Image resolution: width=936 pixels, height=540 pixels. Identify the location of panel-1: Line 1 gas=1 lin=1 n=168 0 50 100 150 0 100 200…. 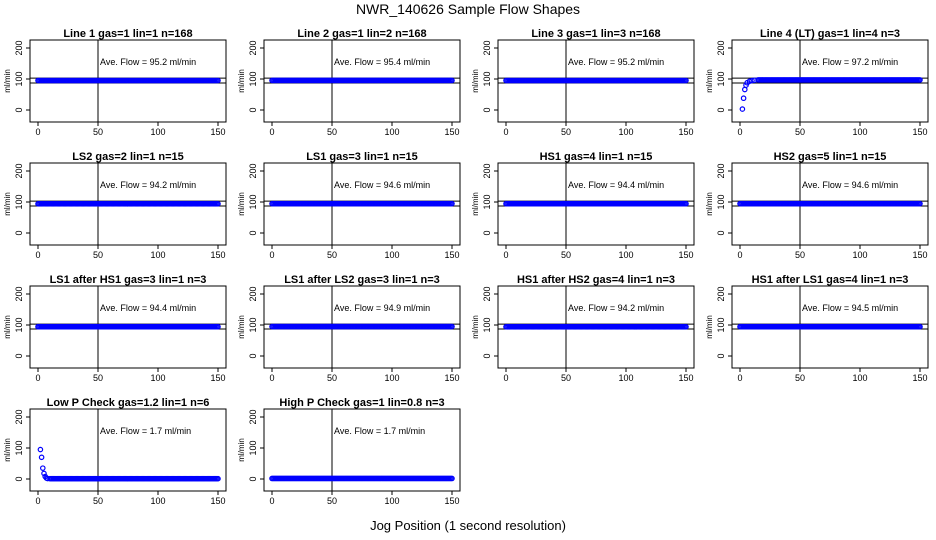
(115, 82).